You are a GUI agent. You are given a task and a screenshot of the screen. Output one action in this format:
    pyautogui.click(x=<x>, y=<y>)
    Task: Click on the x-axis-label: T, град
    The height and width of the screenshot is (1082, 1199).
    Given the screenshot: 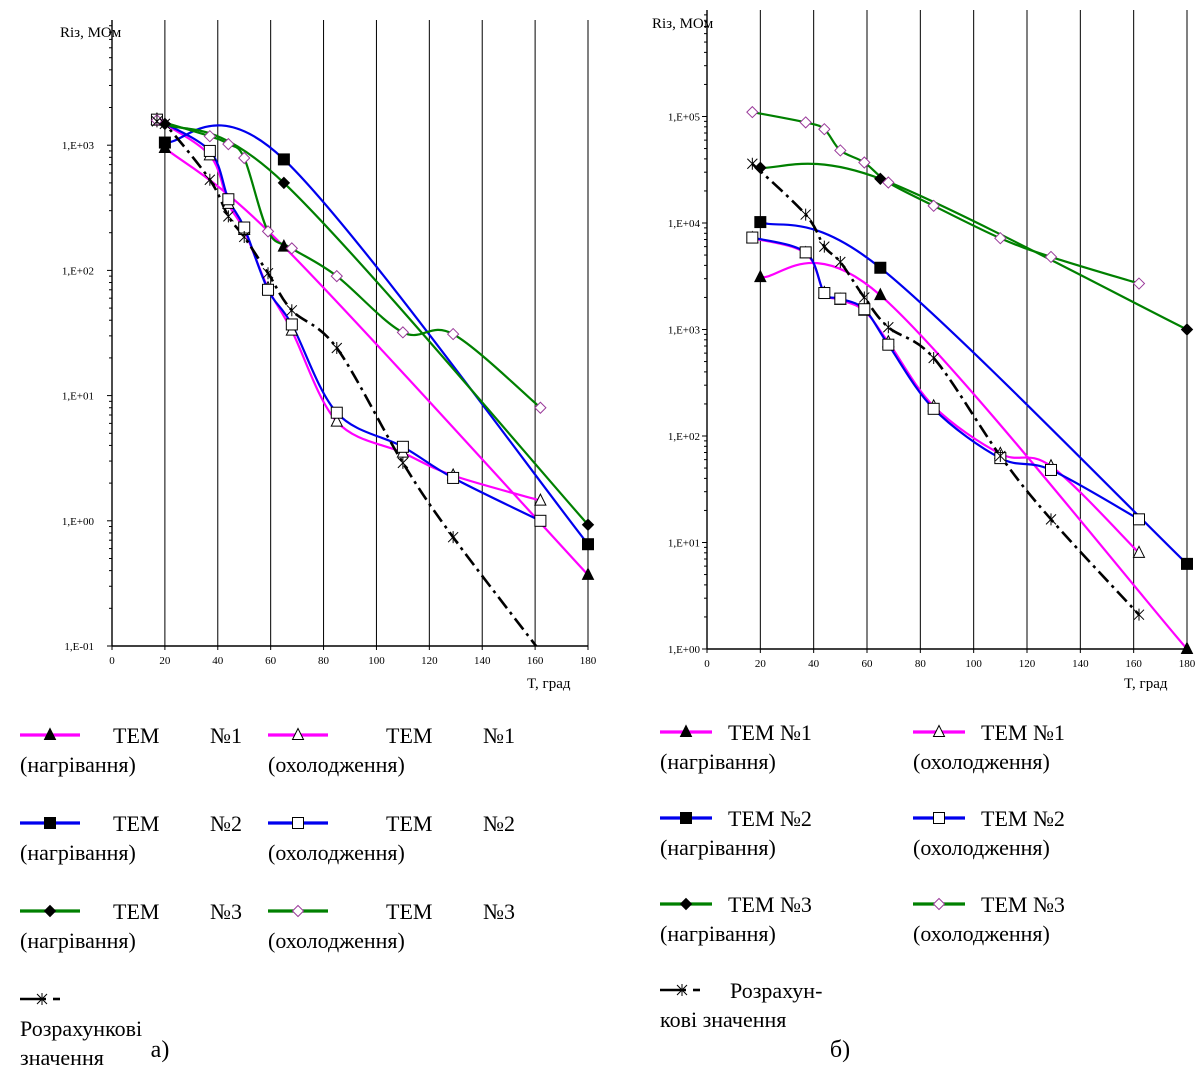 What is the action you would take?
    pyautogui.click(x=1146, y=684)
    